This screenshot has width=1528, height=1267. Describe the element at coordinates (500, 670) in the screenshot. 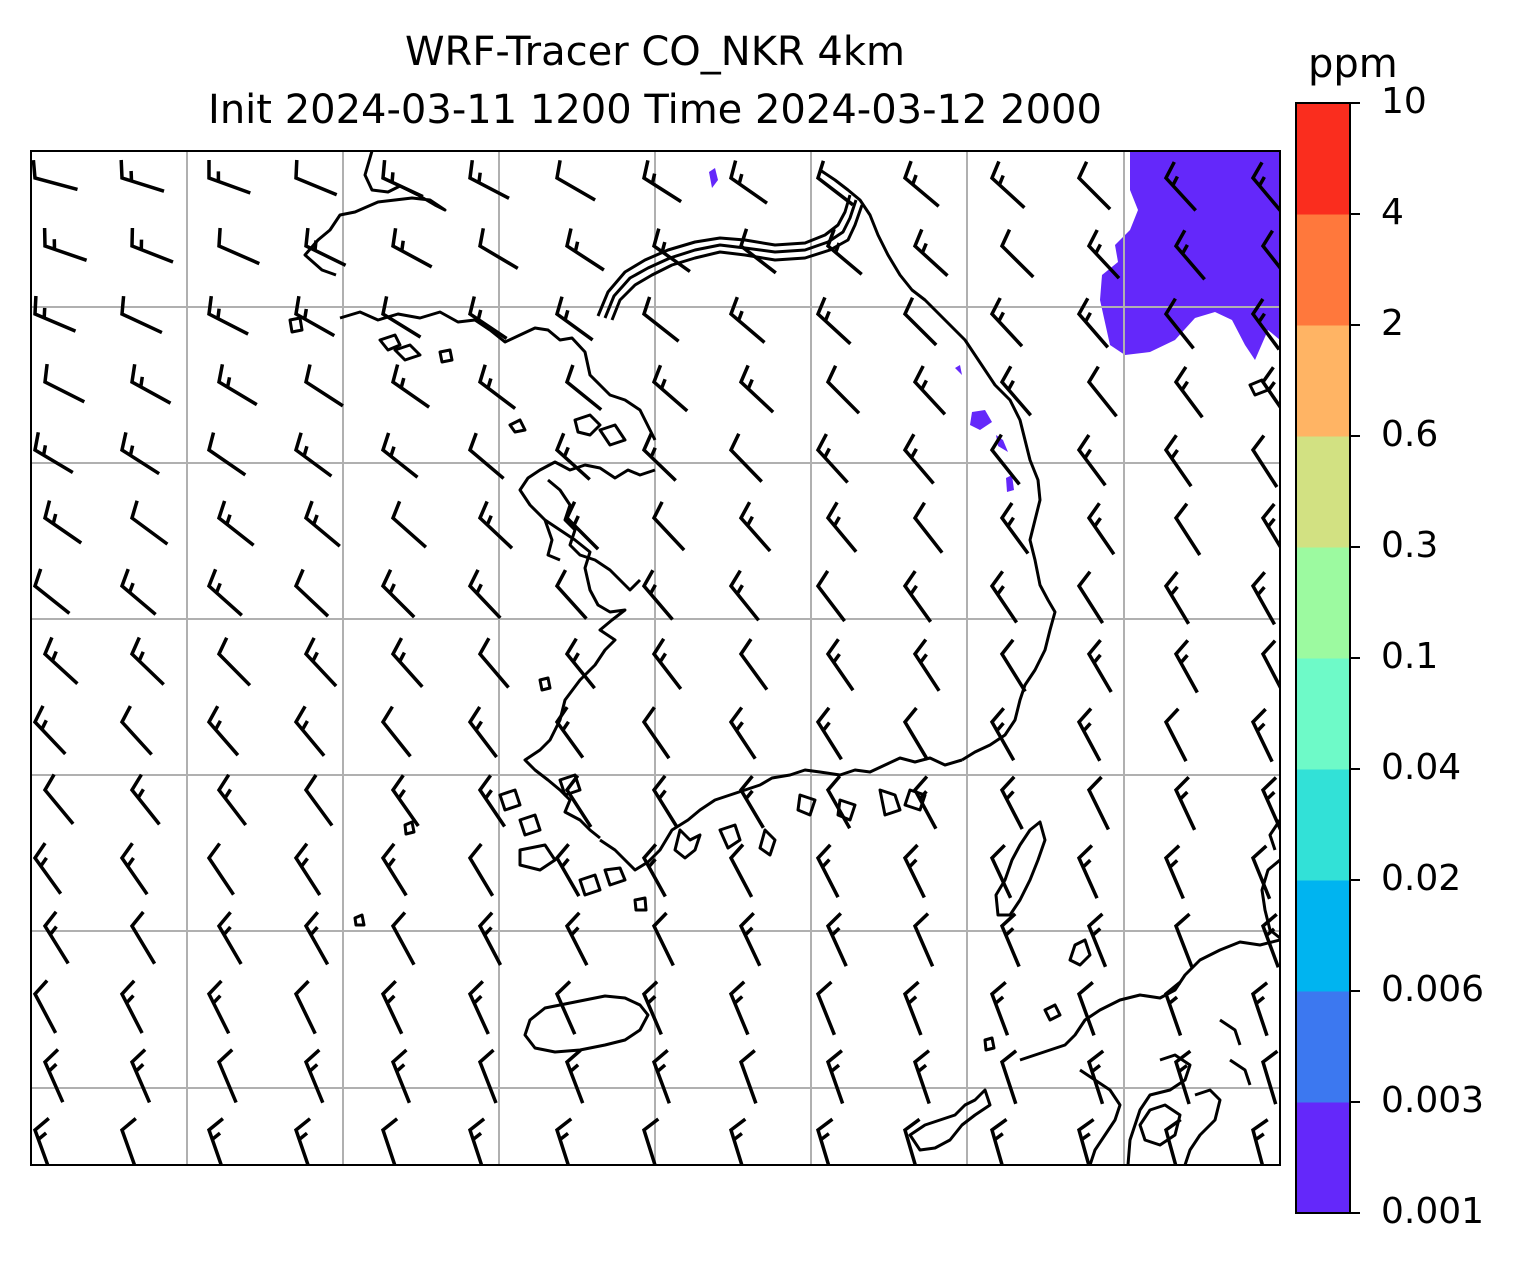

I see `islands-west-sea` at that location.